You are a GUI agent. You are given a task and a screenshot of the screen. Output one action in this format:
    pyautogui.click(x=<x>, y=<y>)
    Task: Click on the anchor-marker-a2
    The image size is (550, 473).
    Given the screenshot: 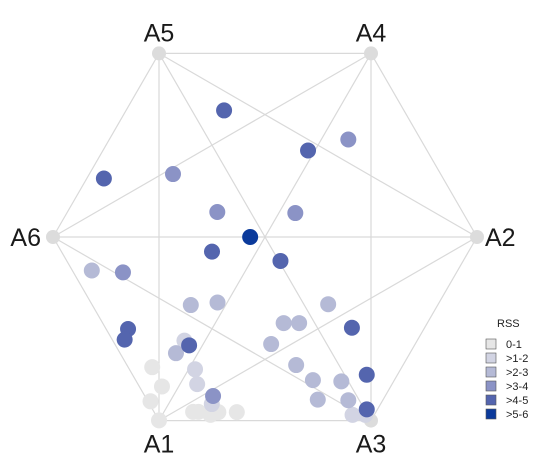 What is the action you would take?
    pyautogui.click(x=477, y=237)
    